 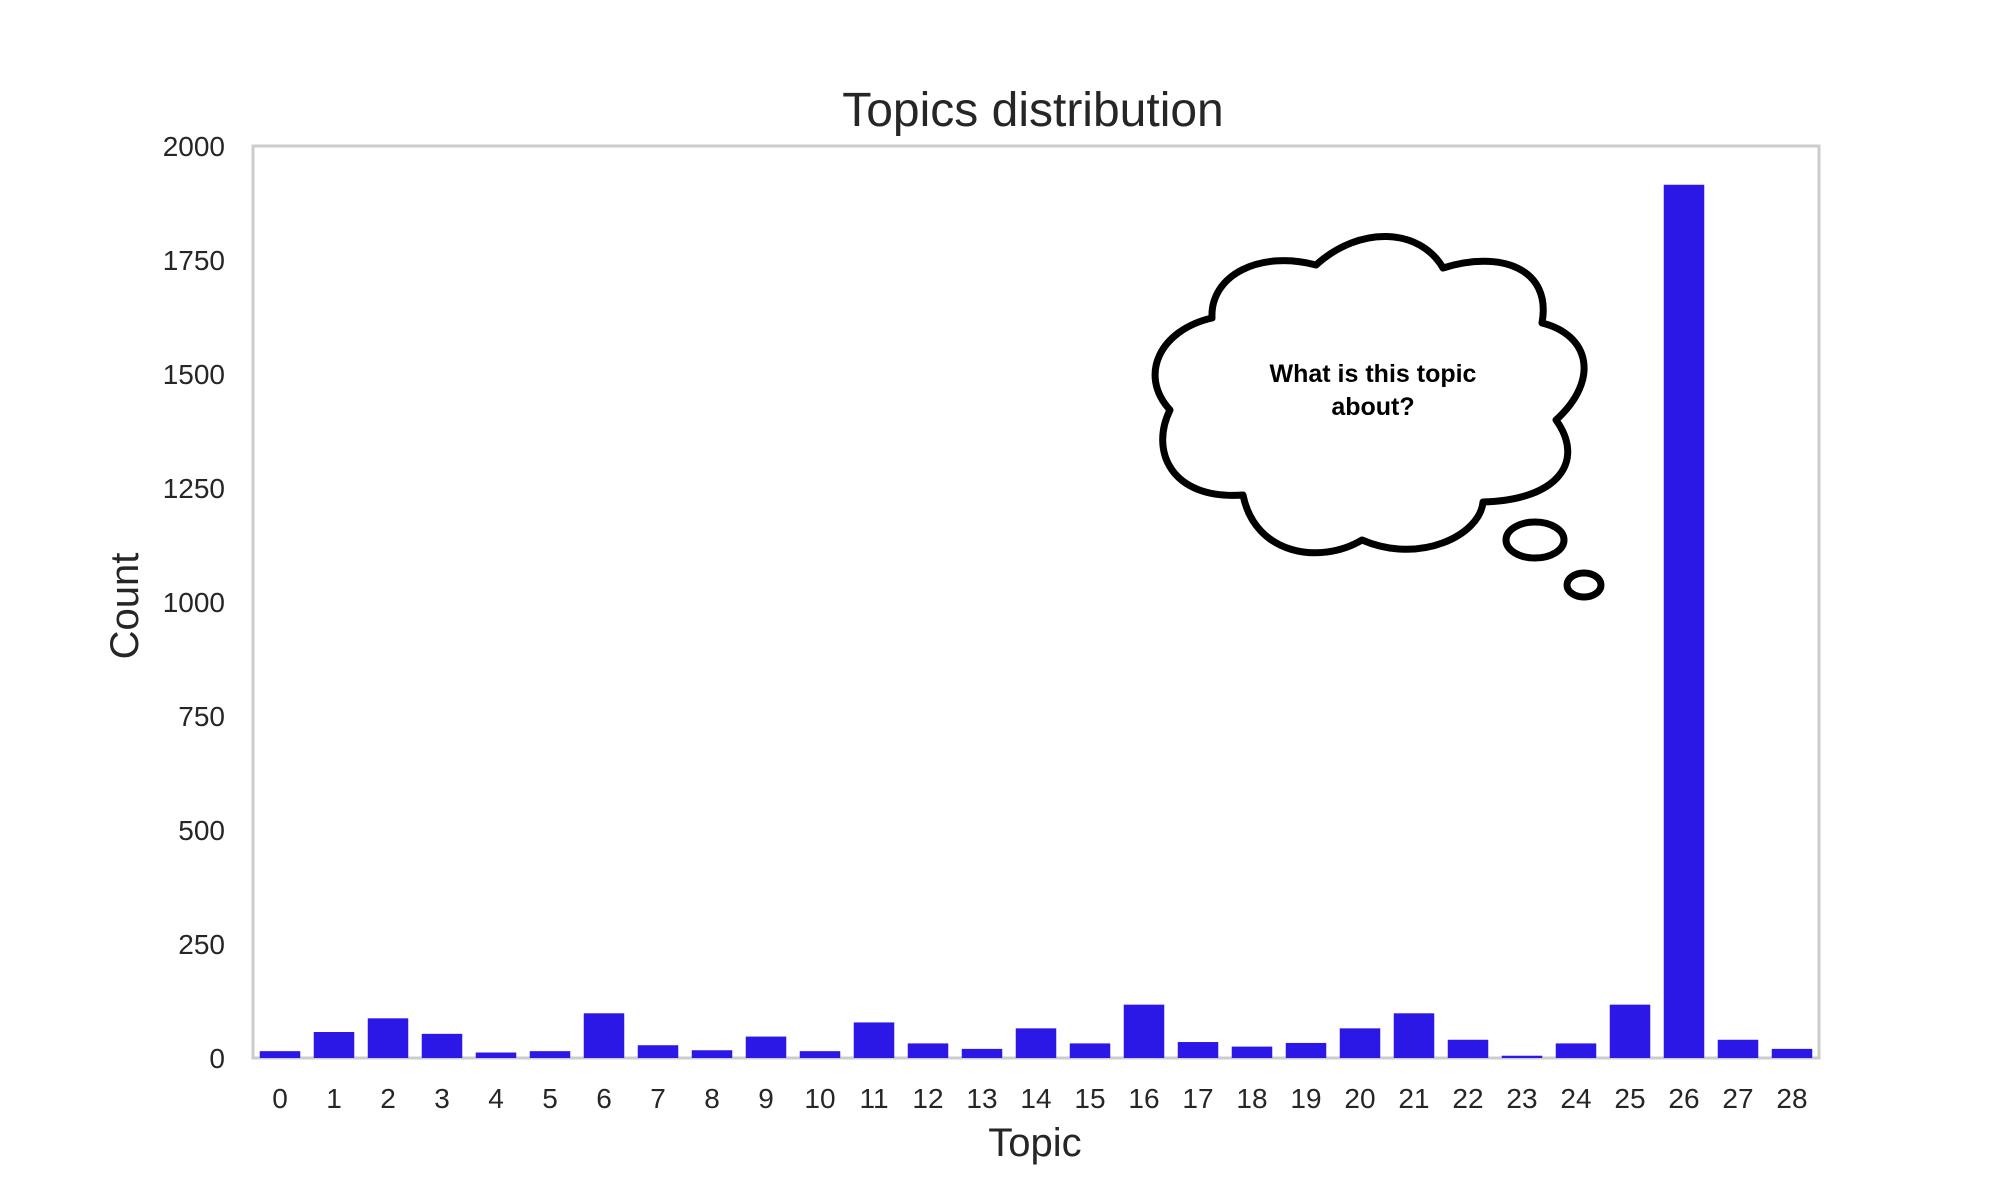 What do you see at coordinates (194, 374) in the screenshot?
I see `y-tick-label: 1500` at bounding box center [194, 374].